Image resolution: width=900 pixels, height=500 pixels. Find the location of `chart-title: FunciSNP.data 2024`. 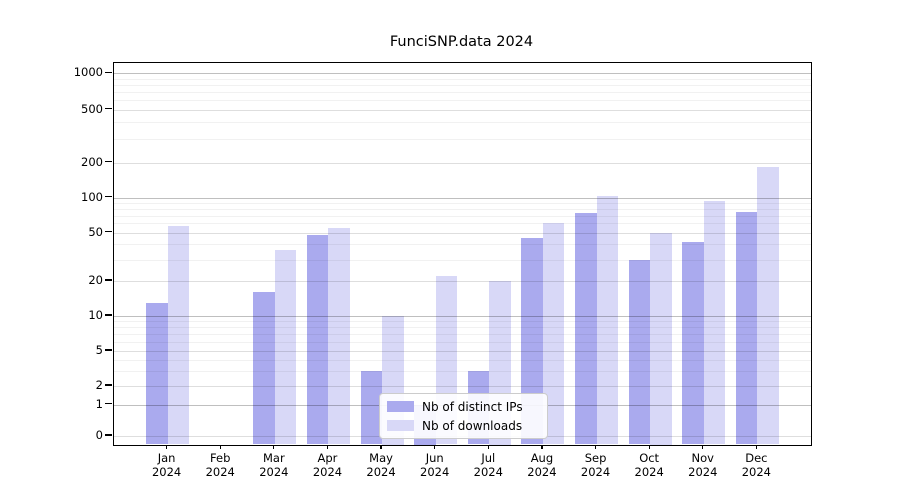

chart-title: FunciSNP.data 2024 is located at coordinates (461, 42).